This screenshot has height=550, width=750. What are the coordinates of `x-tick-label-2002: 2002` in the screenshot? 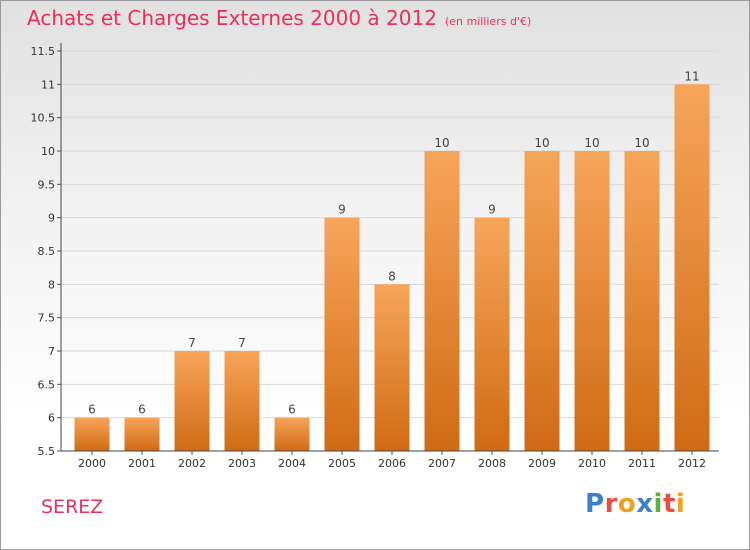 It's located at (192, 463).